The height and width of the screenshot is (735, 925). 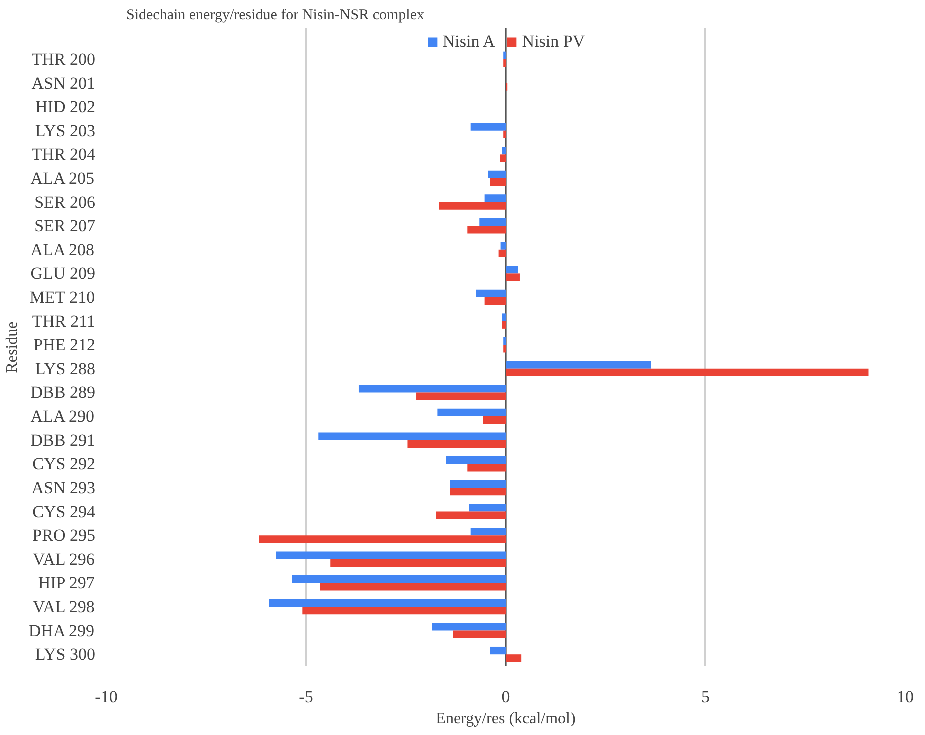 What do you see at coordinates (64, 488) in the screenshot?
I see `y-tick-label: ASN 293` at bounding box center [64, 488].